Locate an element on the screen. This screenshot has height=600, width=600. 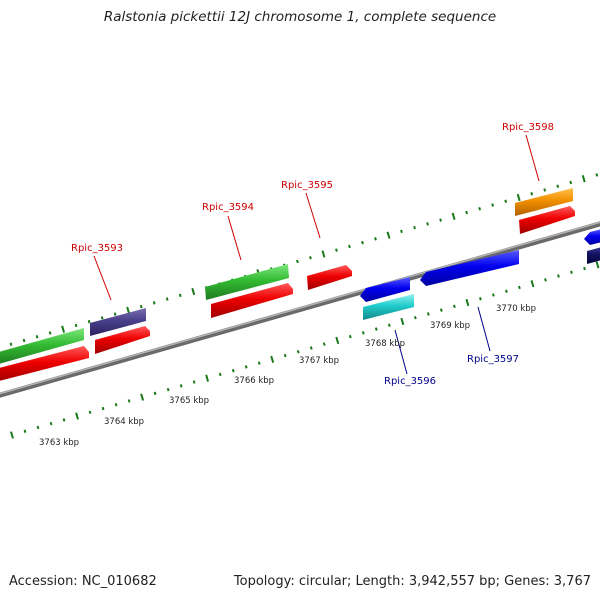
scale-label-3767: 3767 kbp is located at coordinates (319, 361).